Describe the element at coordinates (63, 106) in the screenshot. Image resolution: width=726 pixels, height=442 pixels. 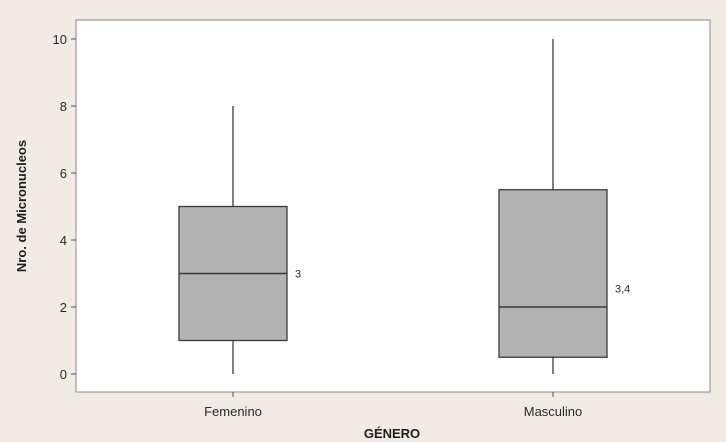
I see `y-tick-label: 8` at that location.